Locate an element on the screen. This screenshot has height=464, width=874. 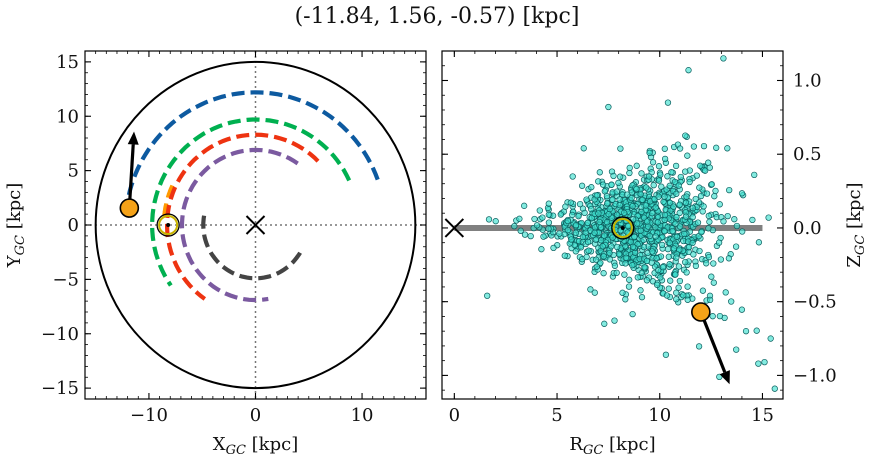
right-object-marker is located at coordinates (701, 312).